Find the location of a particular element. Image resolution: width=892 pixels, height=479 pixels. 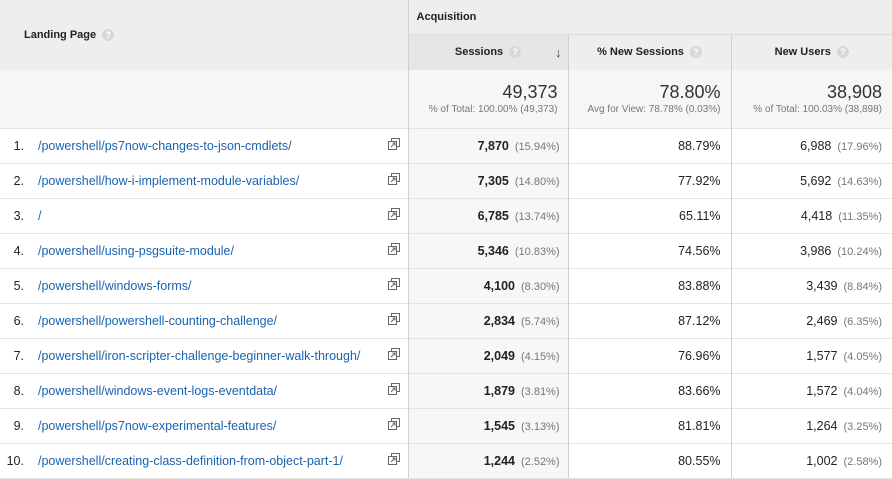

new-users-percent: (17.96%) is located at coordinates (860, 146).